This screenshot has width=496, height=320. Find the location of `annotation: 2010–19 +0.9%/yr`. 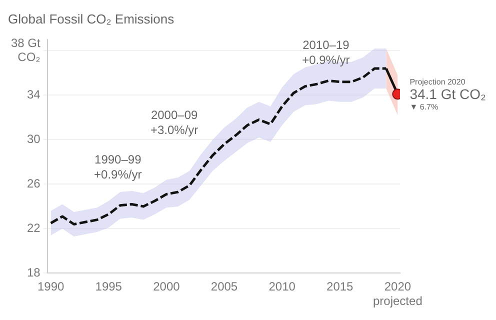

annotation: 2010–19 +0.9%/yr is located at coordinates (326, 52).